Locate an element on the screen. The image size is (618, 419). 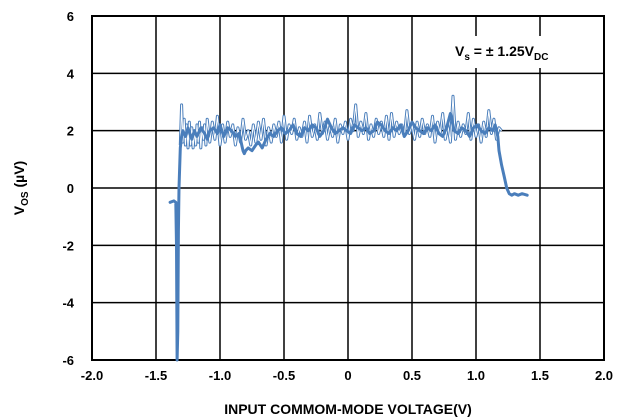
x-tick-label: -1.5 is located at coordinates (156, 375).